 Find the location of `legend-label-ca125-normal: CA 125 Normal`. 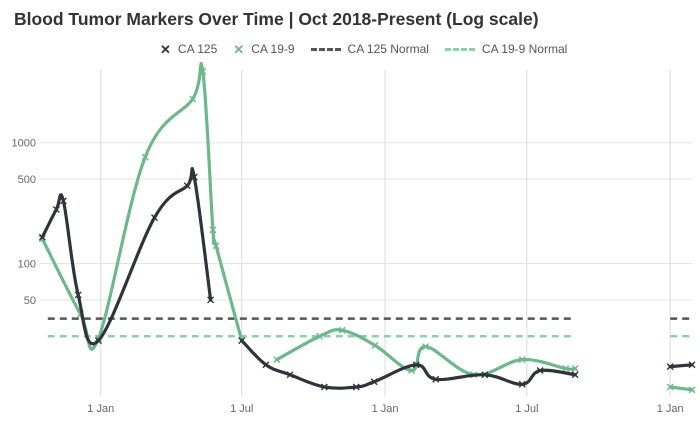

legend-label-ca125-normal: CA 125 Normal is located at coordinates (388, 49).